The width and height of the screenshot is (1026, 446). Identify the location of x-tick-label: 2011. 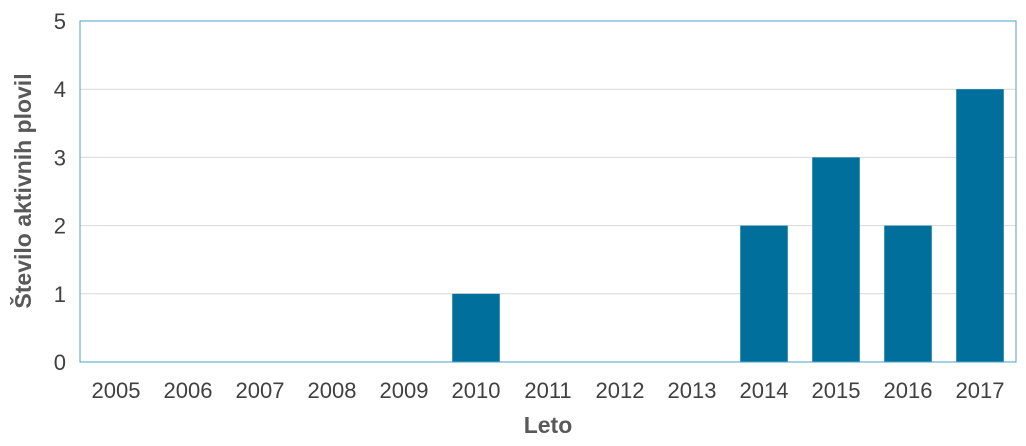
(547, 390).